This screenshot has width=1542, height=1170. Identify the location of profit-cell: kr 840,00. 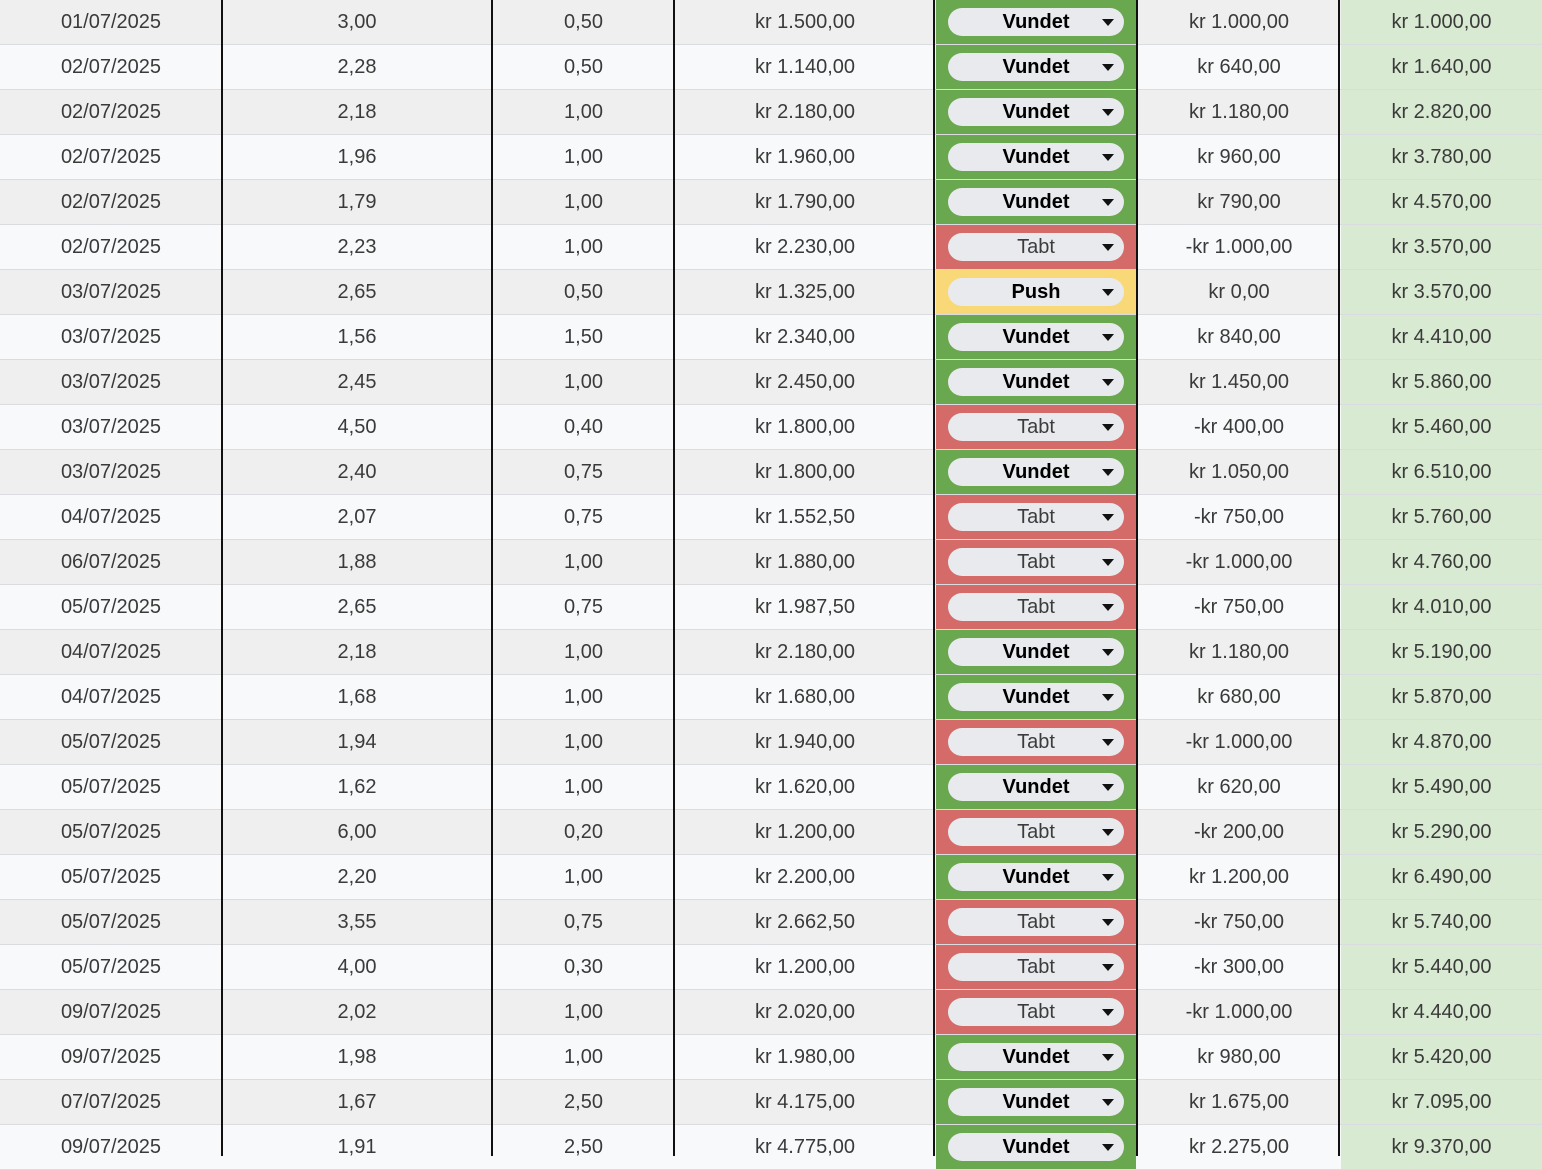
(1239, 337).